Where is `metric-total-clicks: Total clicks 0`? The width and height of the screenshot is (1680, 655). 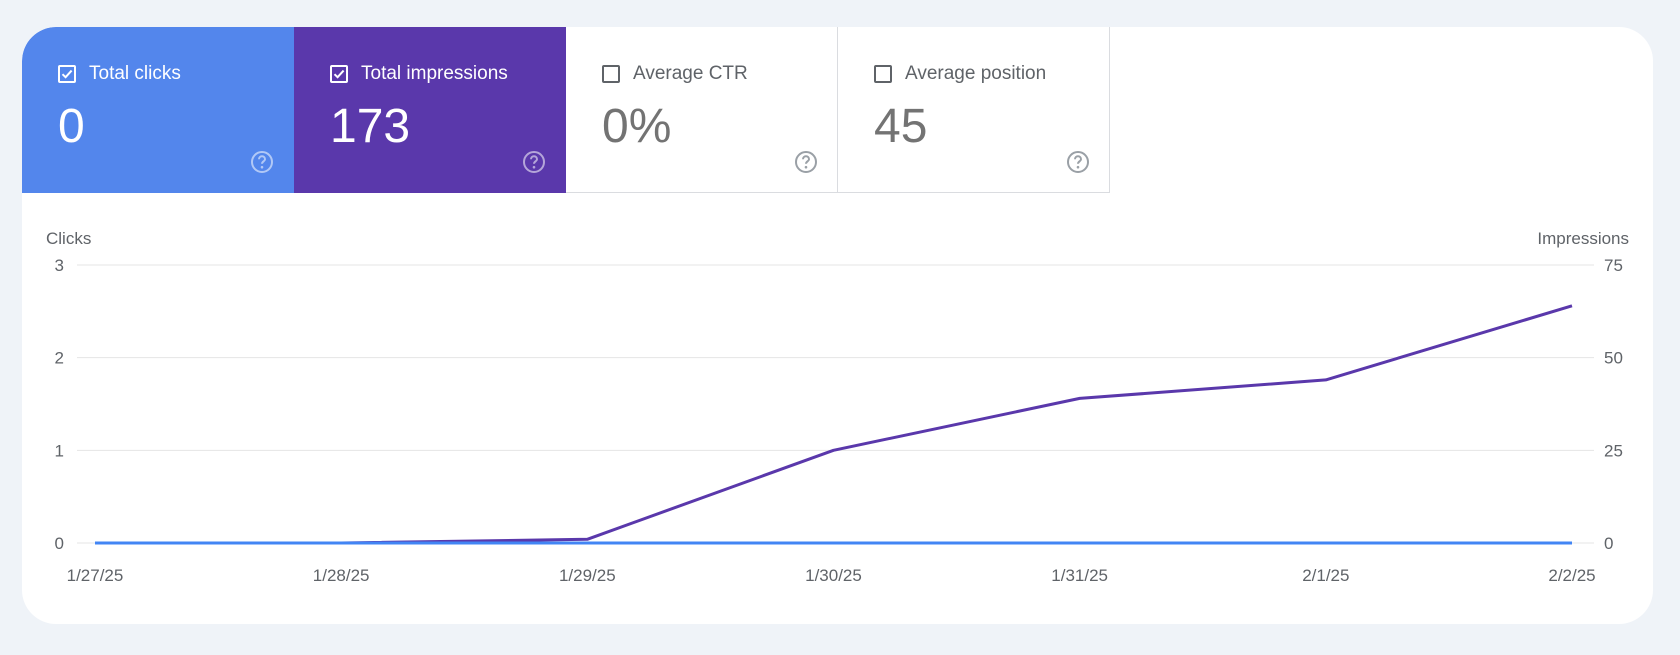
metric-total-clicks: Total clicks 0 is located at coordinates (158, 110).